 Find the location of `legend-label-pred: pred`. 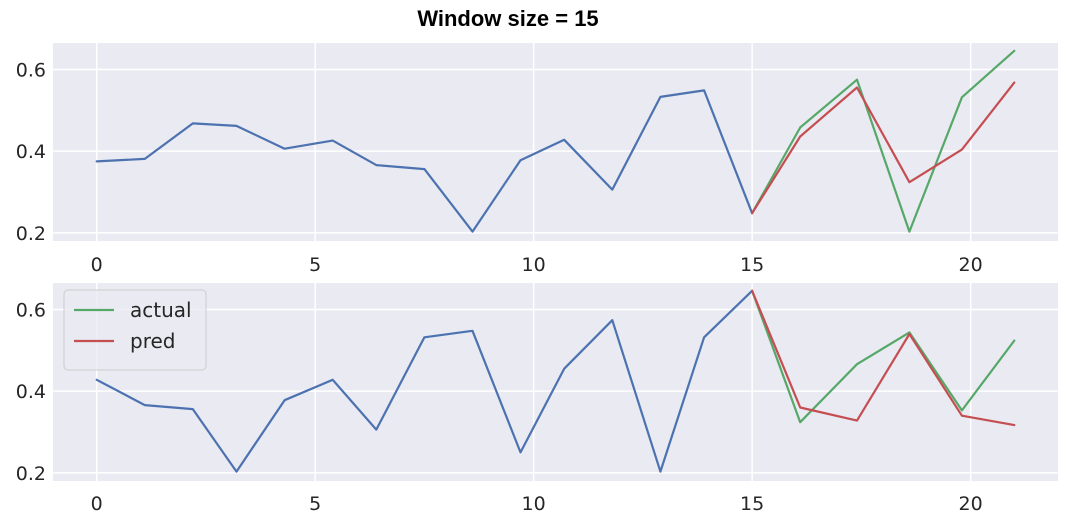

legend-label-pred: pred is located at coordinates (152, 341).